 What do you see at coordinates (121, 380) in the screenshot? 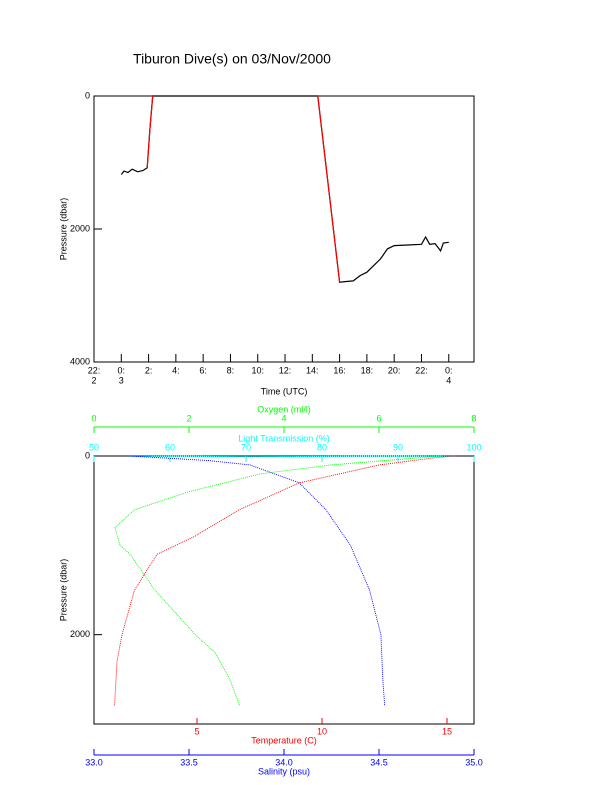
I see `x-tick-day: 3` at bounding box center [121, 380].